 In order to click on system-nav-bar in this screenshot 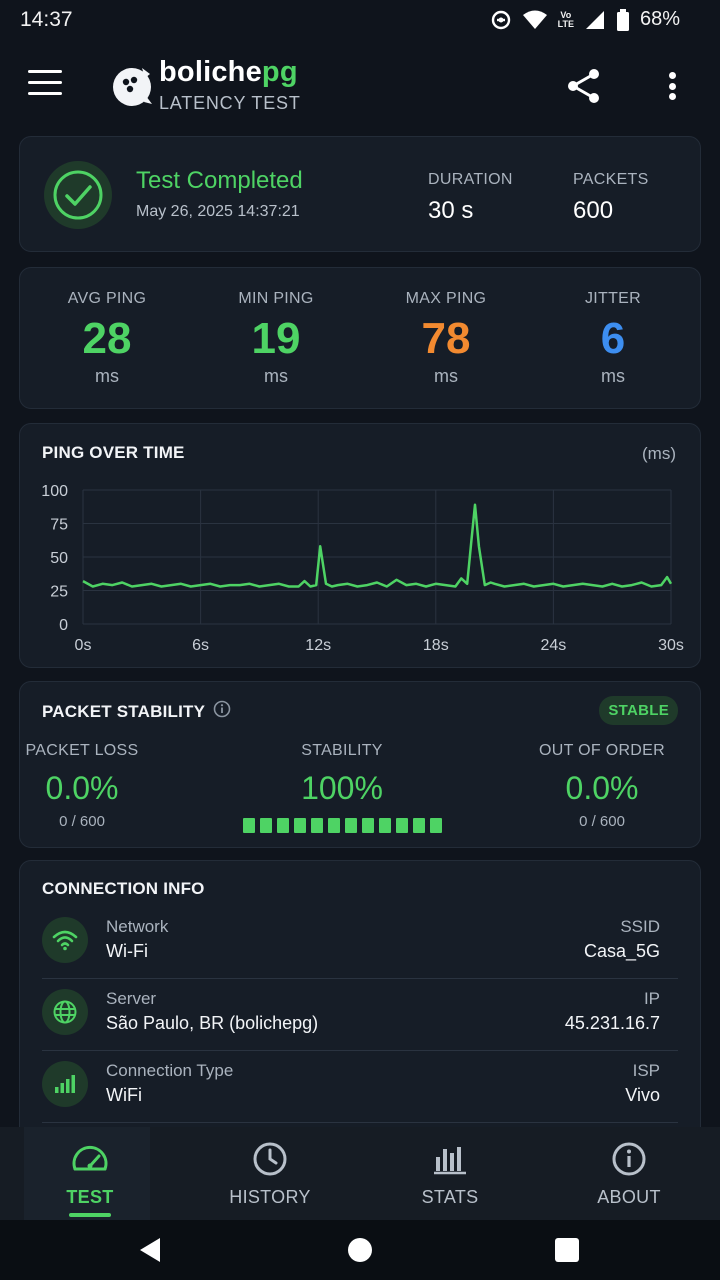, I will do `click(360, 1250)`.